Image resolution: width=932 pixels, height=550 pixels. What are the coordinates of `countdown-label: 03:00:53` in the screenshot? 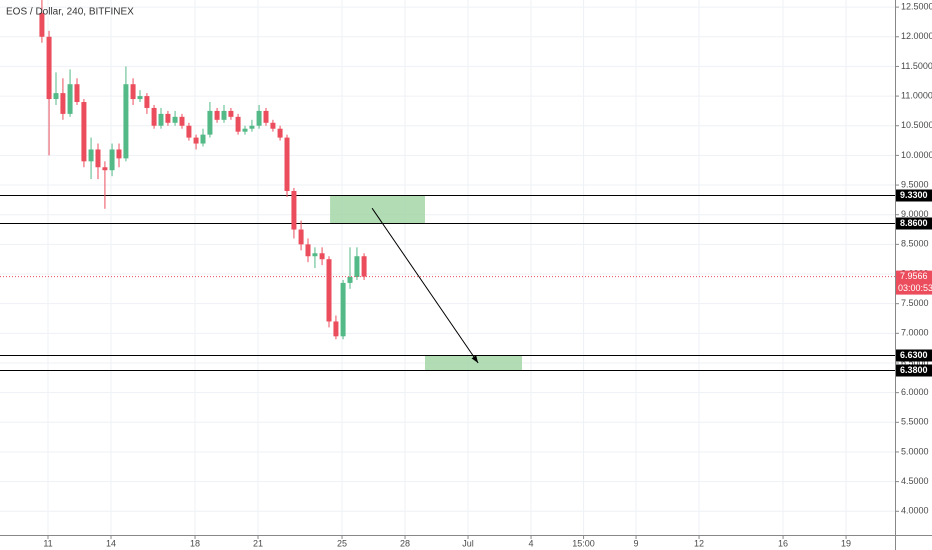 It's located at (915, 288).